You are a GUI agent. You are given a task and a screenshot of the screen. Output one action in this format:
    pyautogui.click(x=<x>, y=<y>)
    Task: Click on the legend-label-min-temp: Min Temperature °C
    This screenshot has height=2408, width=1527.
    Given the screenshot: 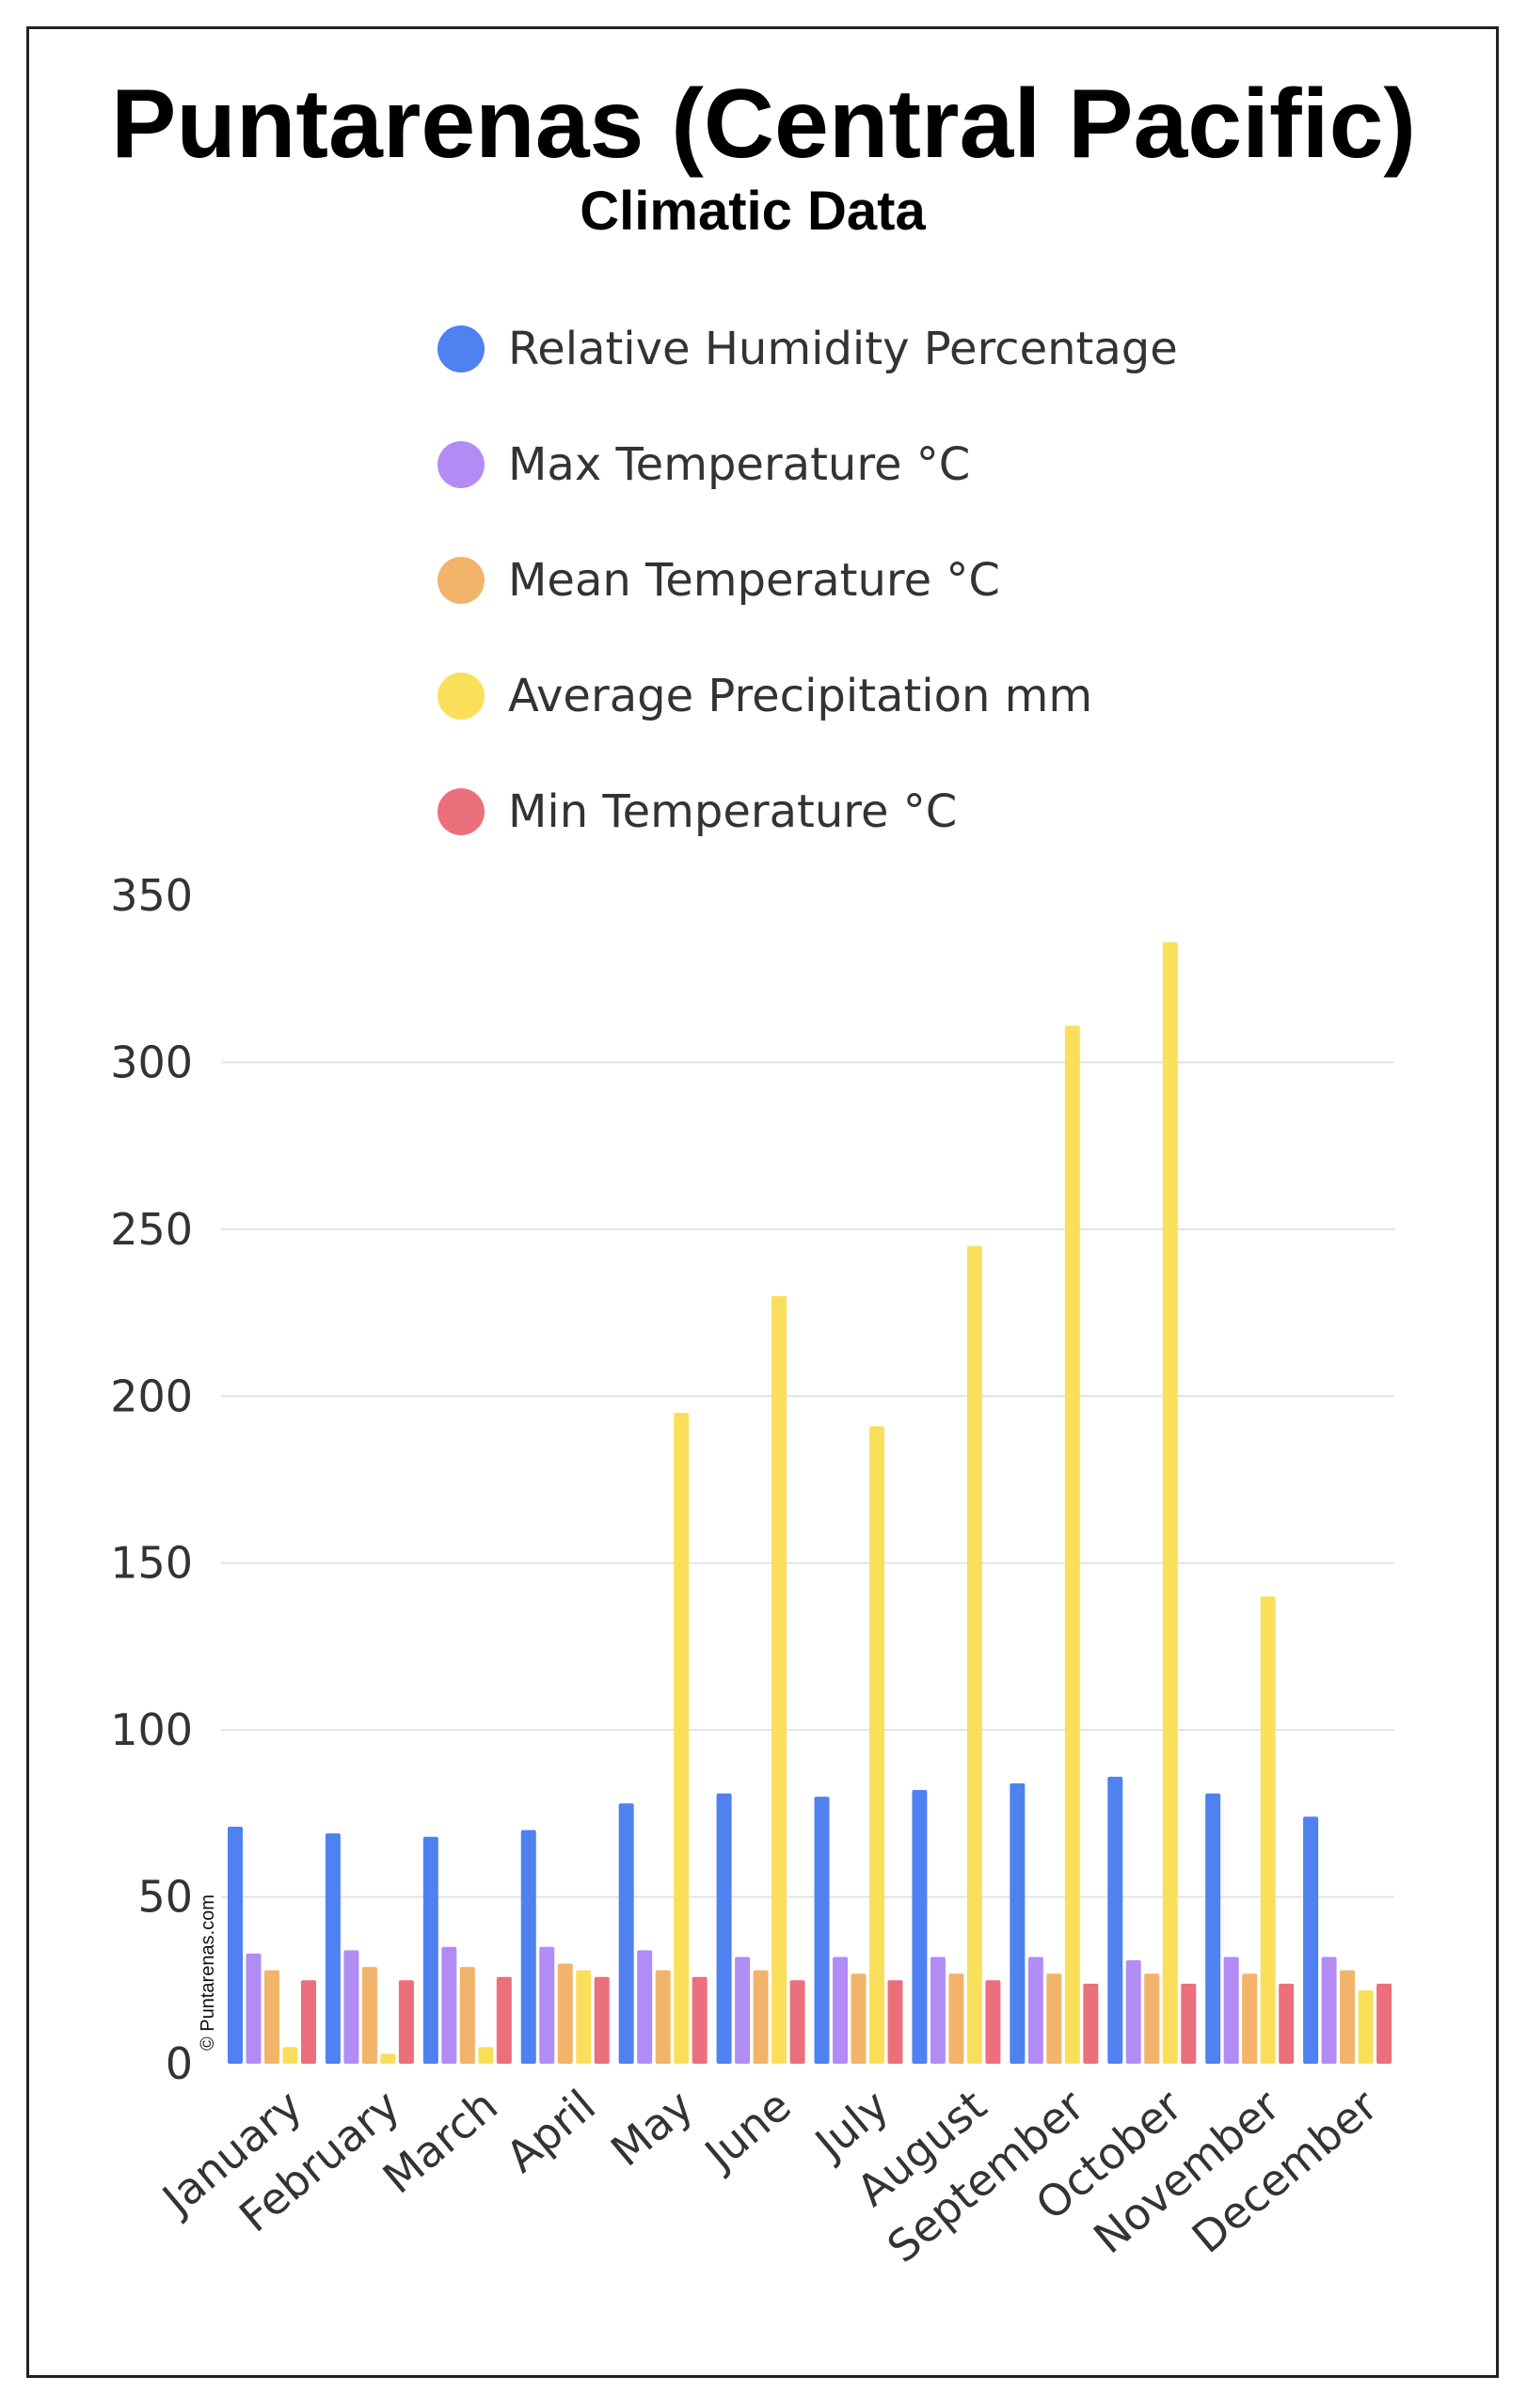 What is the action you would take?
    pyautogui.click(x=733, y=812)
    